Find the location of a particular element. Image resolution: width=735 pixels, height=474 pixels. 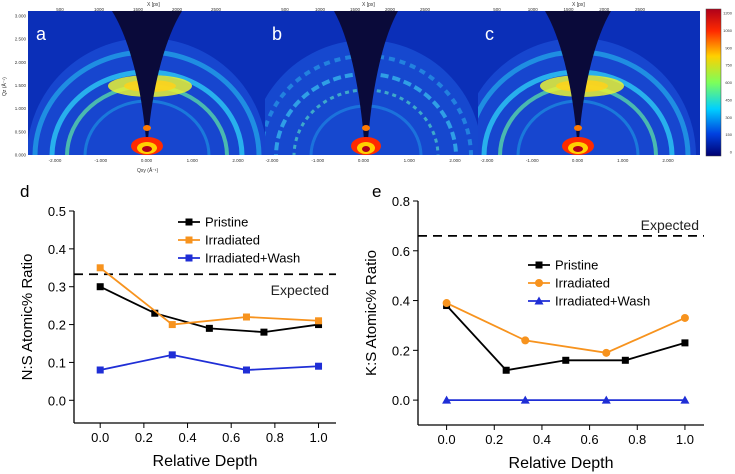

y-tick-label: 0.4 is located at coordinates (57, 249).